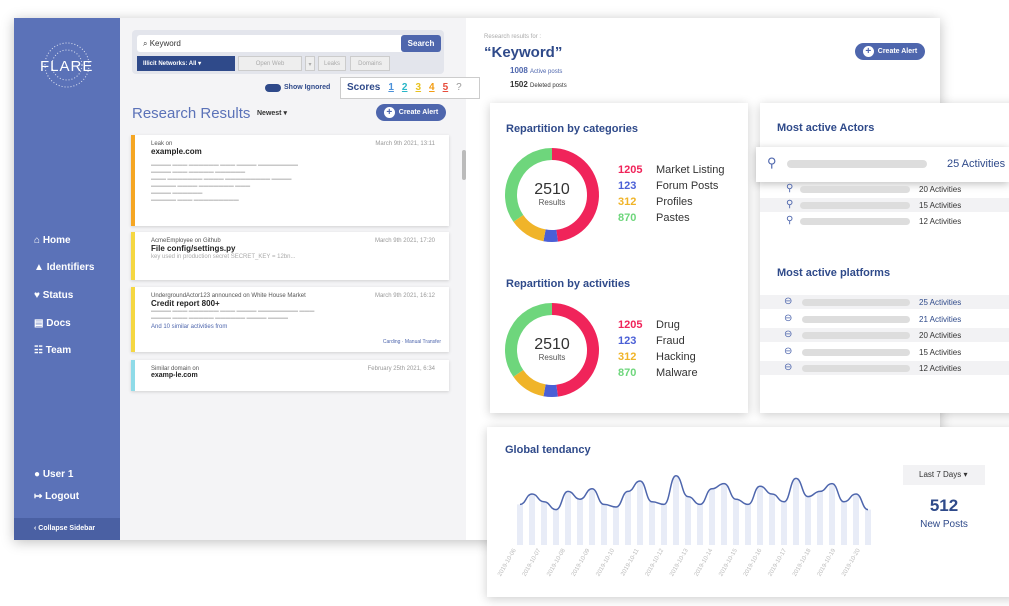 This screenshot has width=1009, height=606. I want to click on activity-count: 25 Activities, so click(976, 164).